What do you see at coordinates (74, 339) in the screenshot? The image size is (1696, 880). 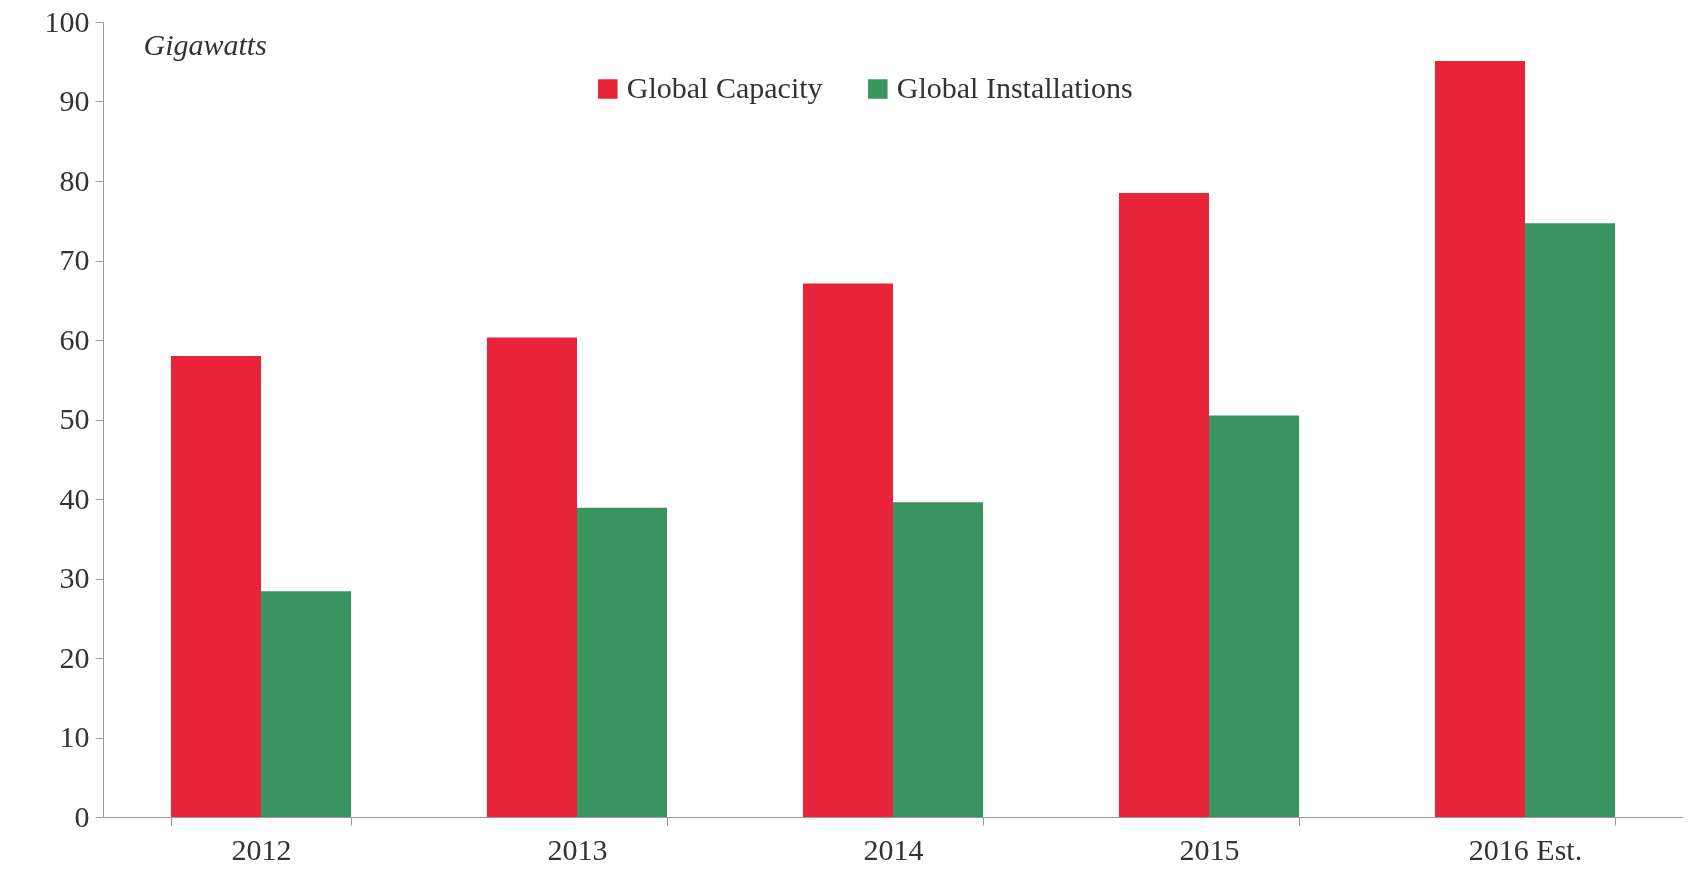 I see `y-tick-label: 60` at bounding box center [74, 339].